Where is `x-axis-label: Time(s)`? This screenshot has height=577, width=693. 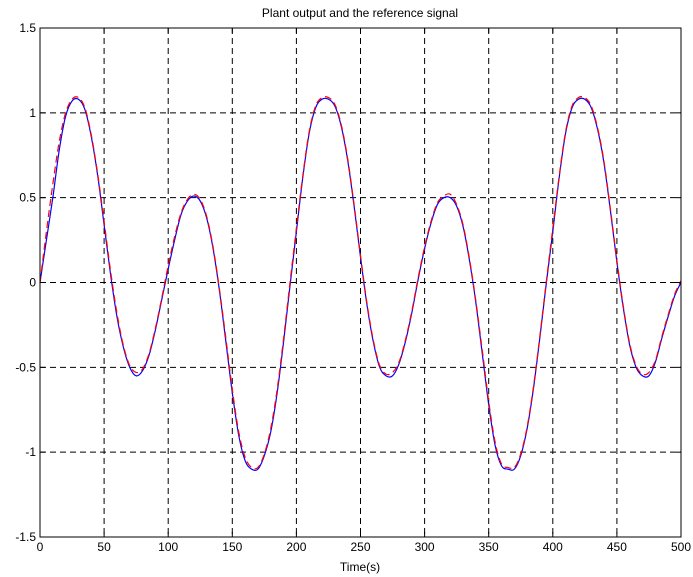
x-axis-label: Time(s) is located at coordinates (360, 567).